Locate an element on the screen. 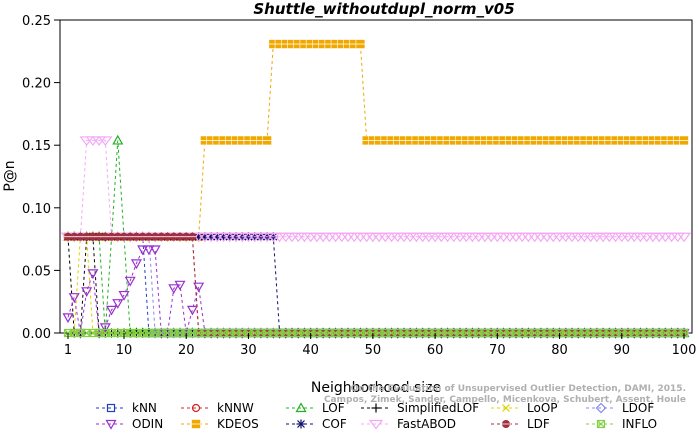  legend-label-ldf: LDF is located at coordinates (538, 424).